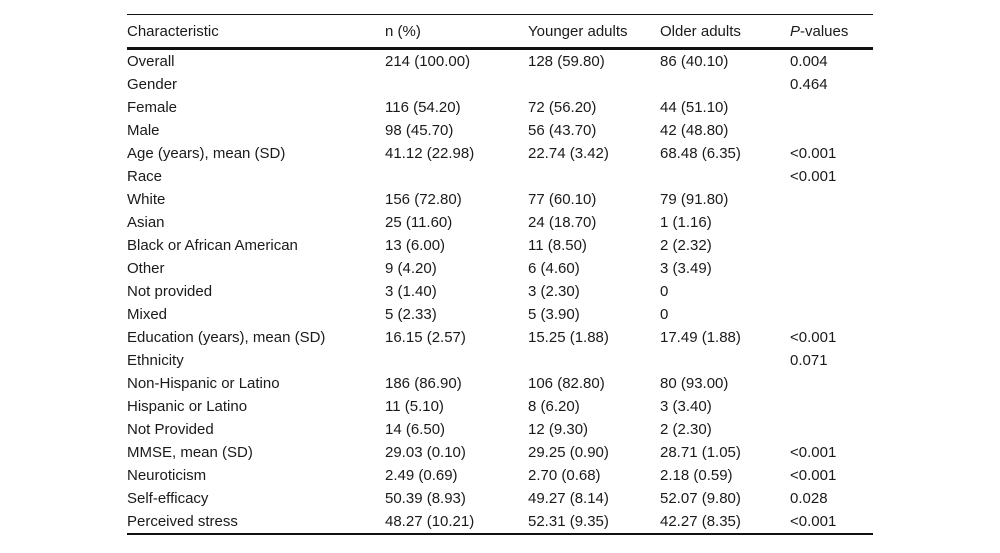 This screenshot has height=553, width=1000. I want to click on cell-younger-adults: 5 (3.90), so click(554, 314).